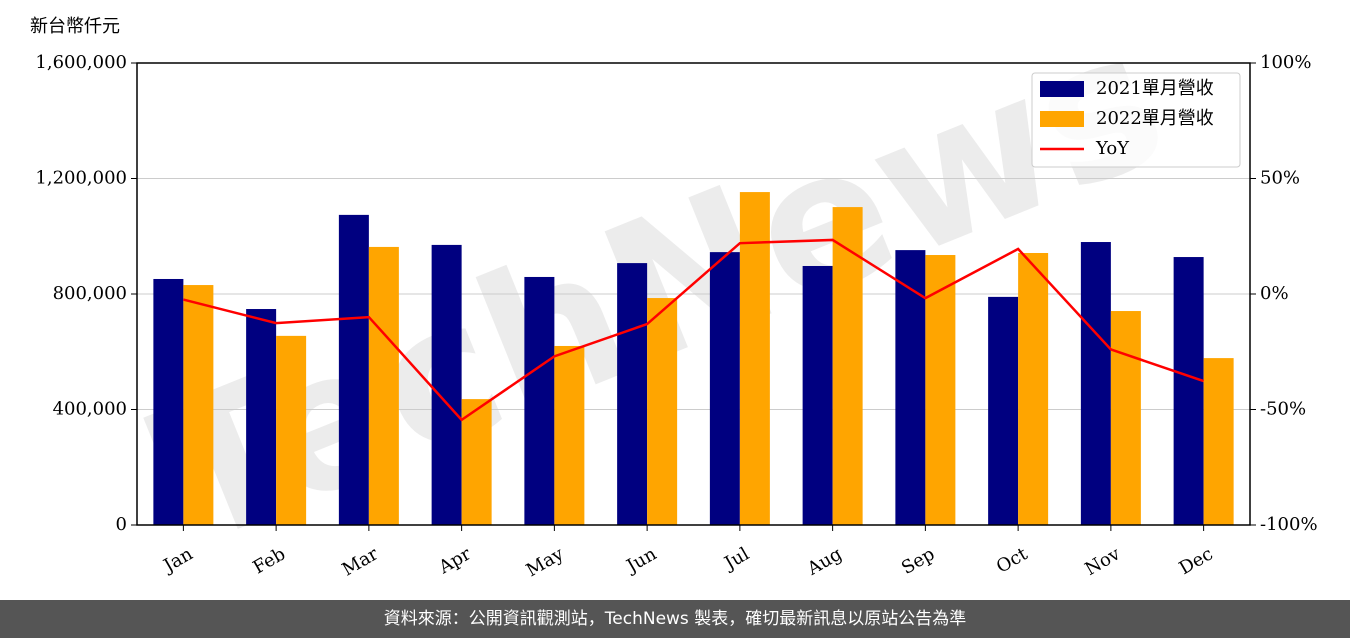 The width and height of the screenshot is (1350, 638). What do you see at coordinates (1012, 560) in the screenshot?
I see `x-tick-label: Oct` at bounding box center [1012, 560].